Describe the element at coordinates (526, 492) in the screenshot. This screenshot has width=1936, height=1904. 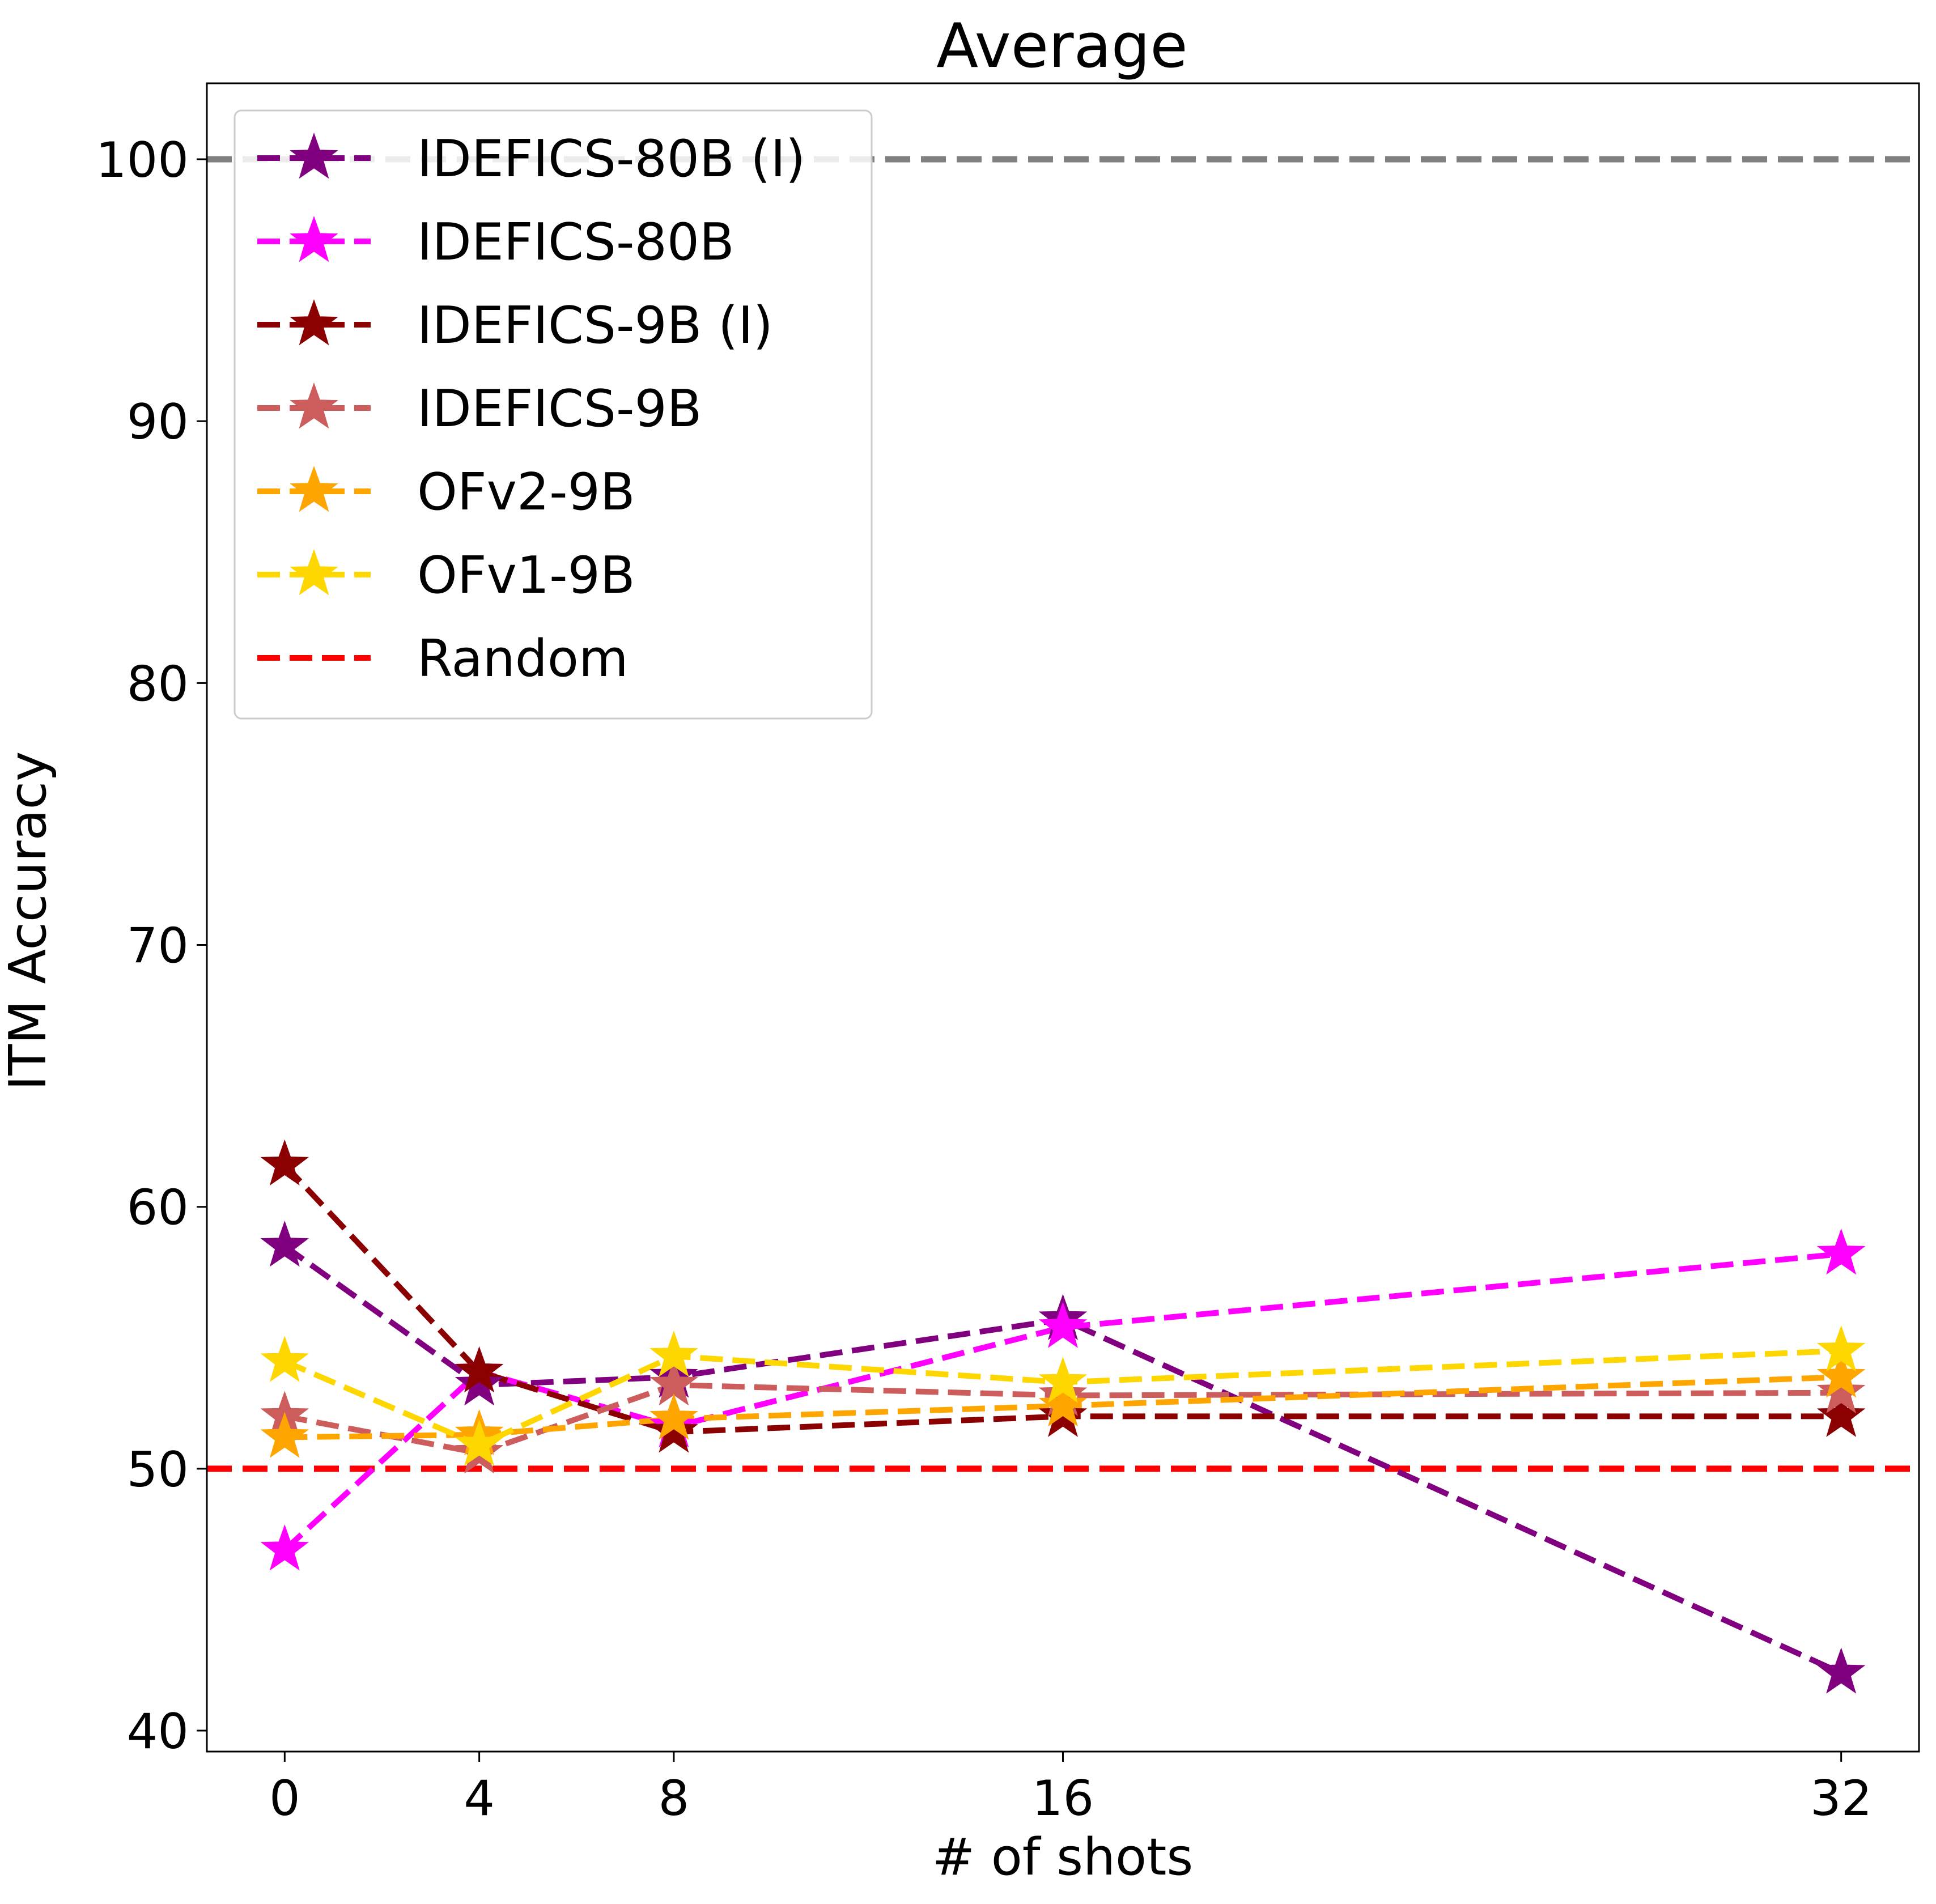
I see `legend-label-4: OFv2-9B` at that location.